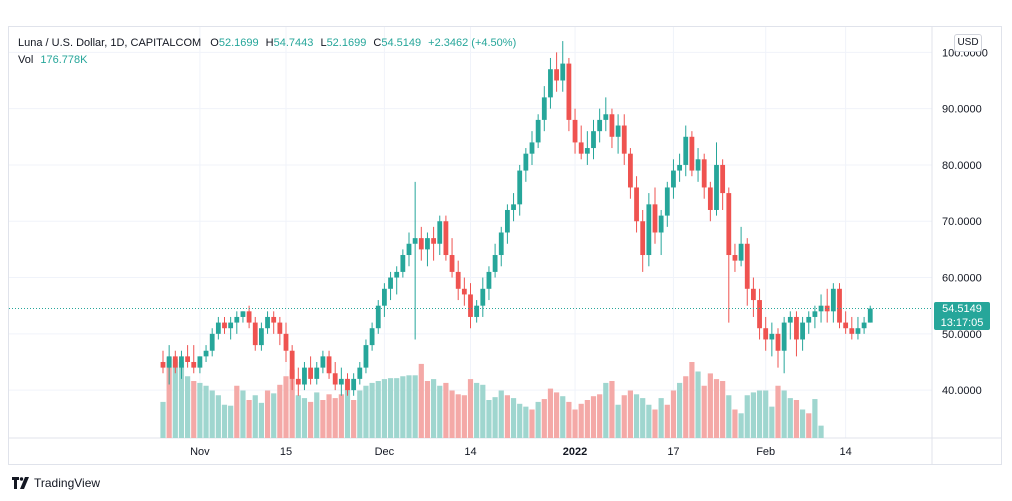 Image resolution: width=1012 pixels, height=501 pixels. Describe the element at coordinates (110, 43) in the screenshot. I see `symbol-title: Luna / U.S. Dollar, 1D, CAPITALCOM` at that location.